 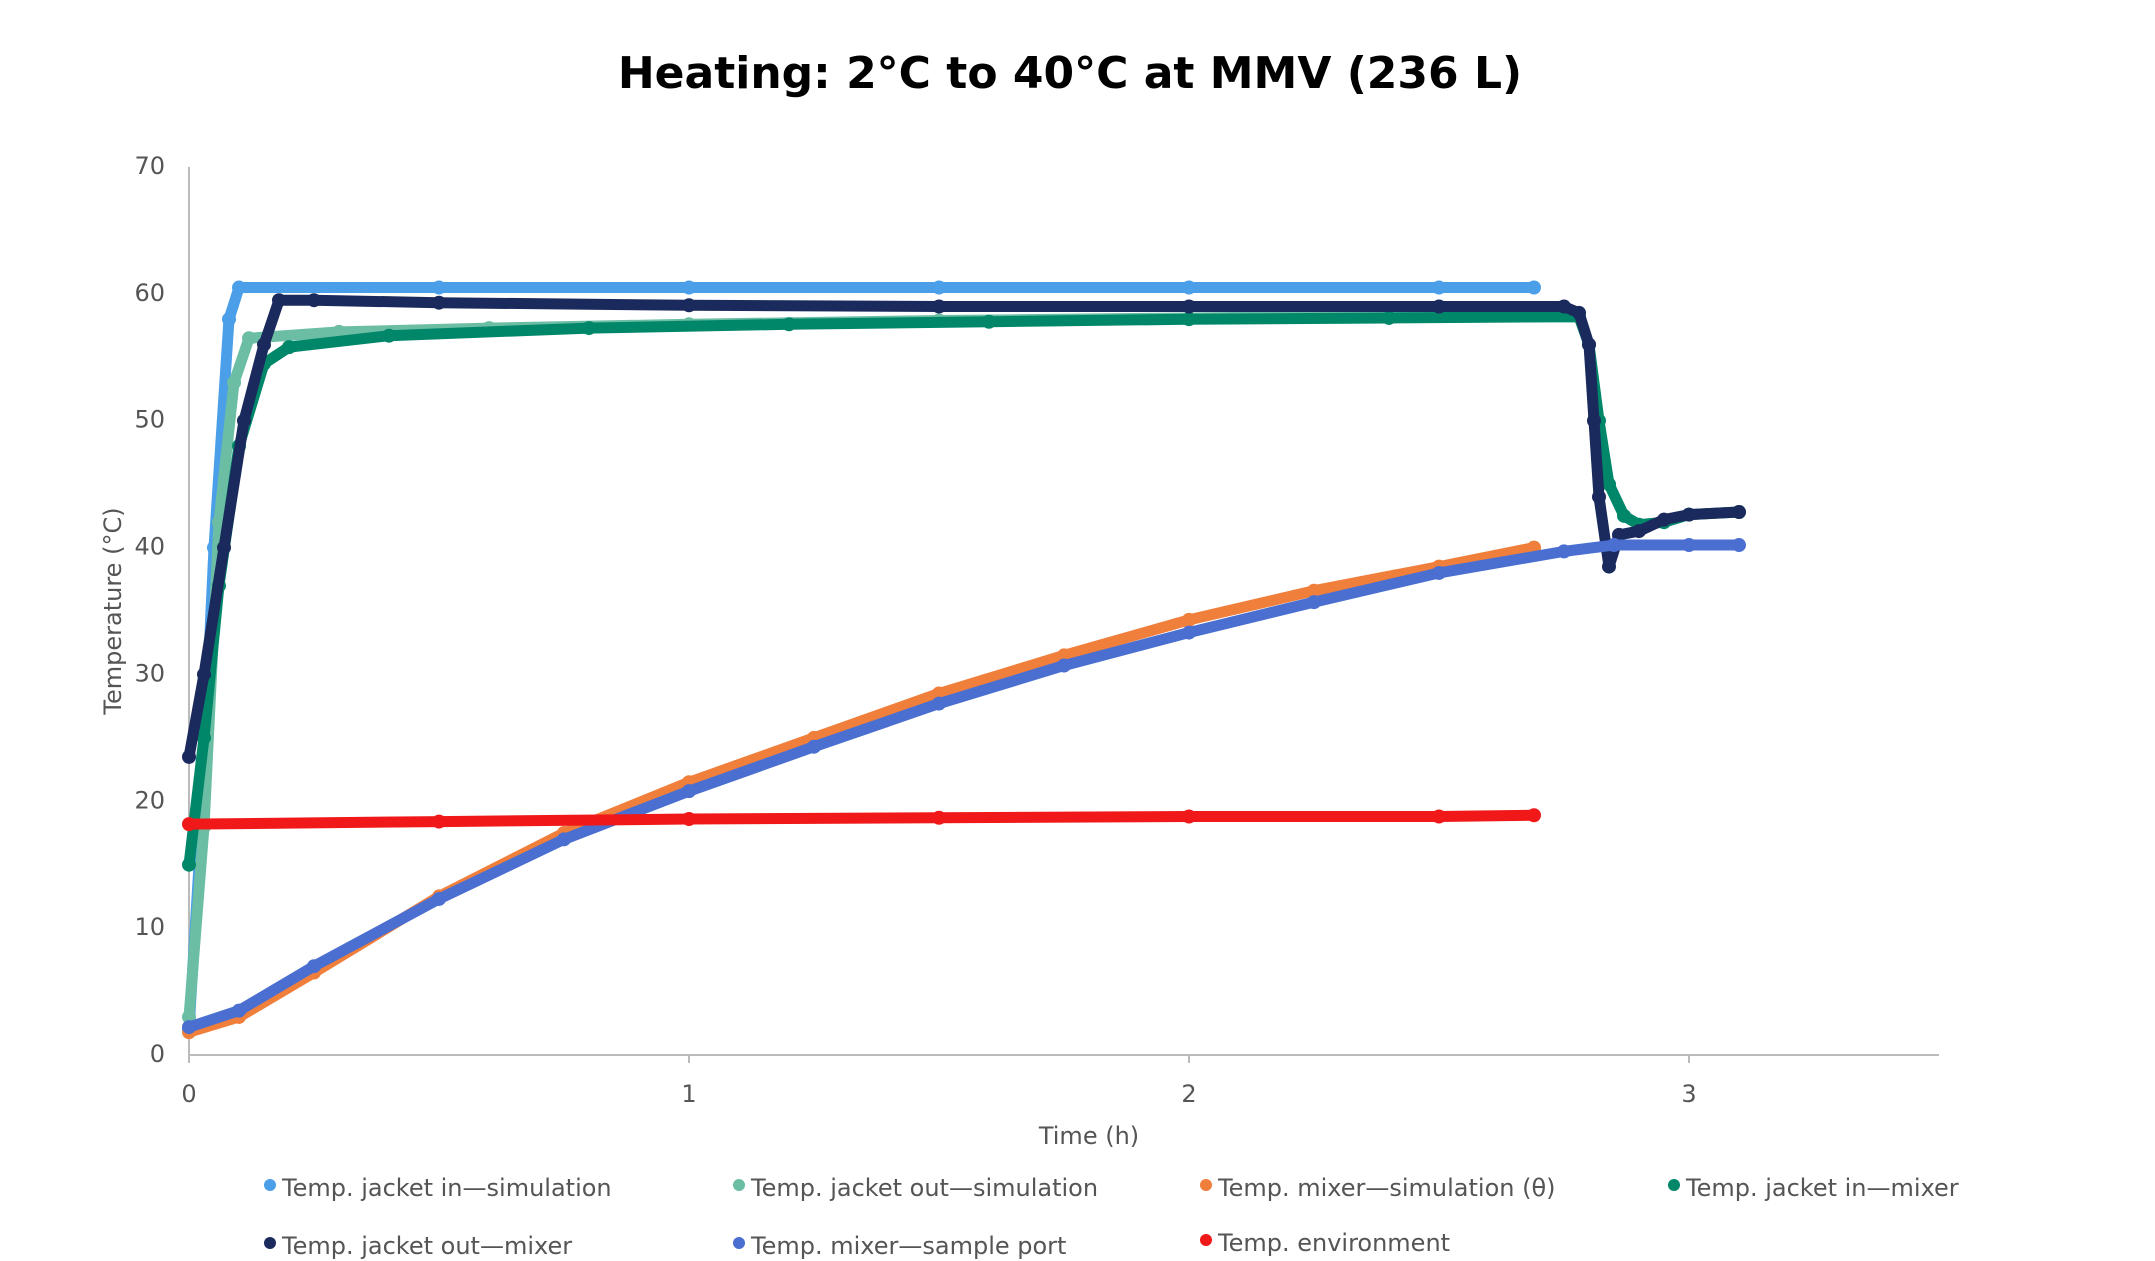 I want to click on y-tick-label: 10, so click(x=149, y=927).